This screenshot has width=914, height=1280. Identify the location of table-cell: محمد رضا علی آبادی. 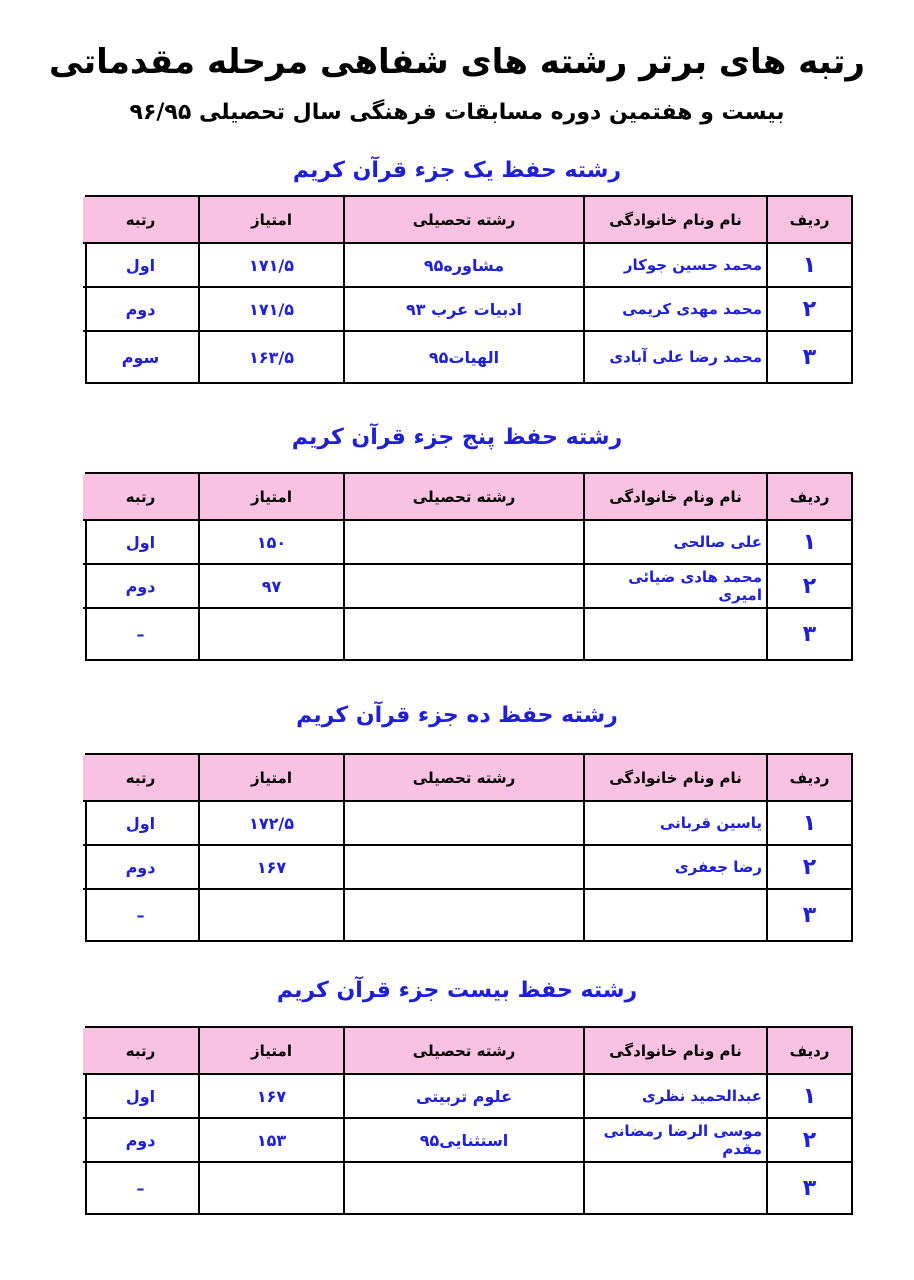
(674, 357).